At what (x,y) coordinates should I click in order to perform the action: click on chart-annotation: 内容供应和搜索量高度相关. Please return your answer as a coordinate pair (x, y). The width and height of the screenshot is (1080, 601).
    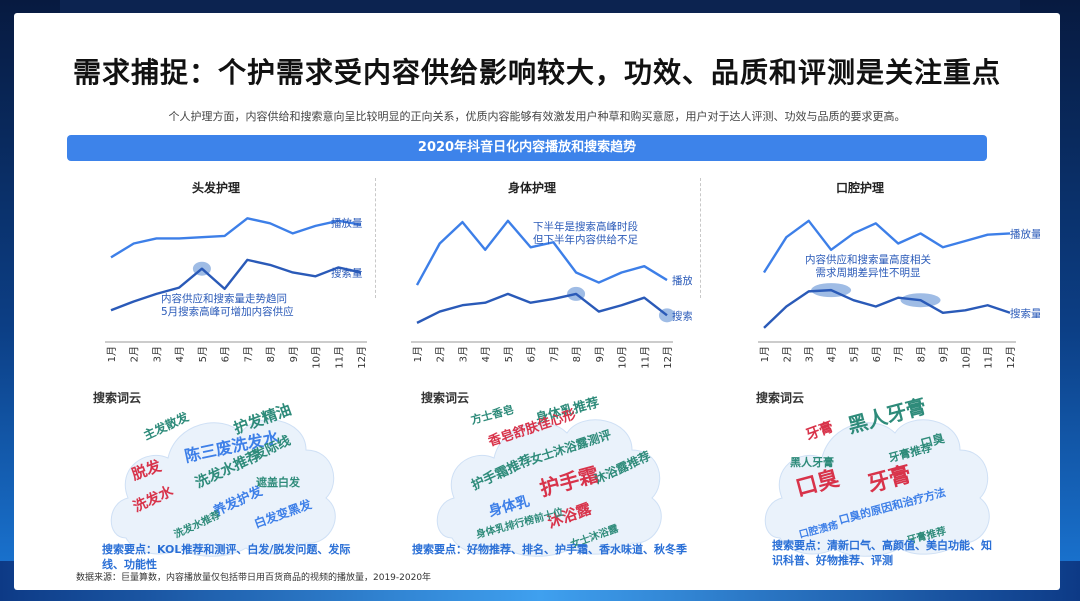
    Looking at the image, I should click on (868, 259).